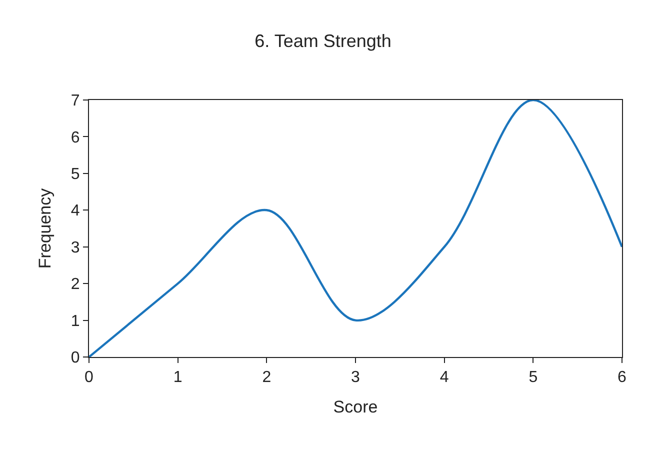 This screenshot has width=646, height=453. Describe the element at coordinates (444, 377) in the screenshot. I see `x-tick-label: 4` at that location.